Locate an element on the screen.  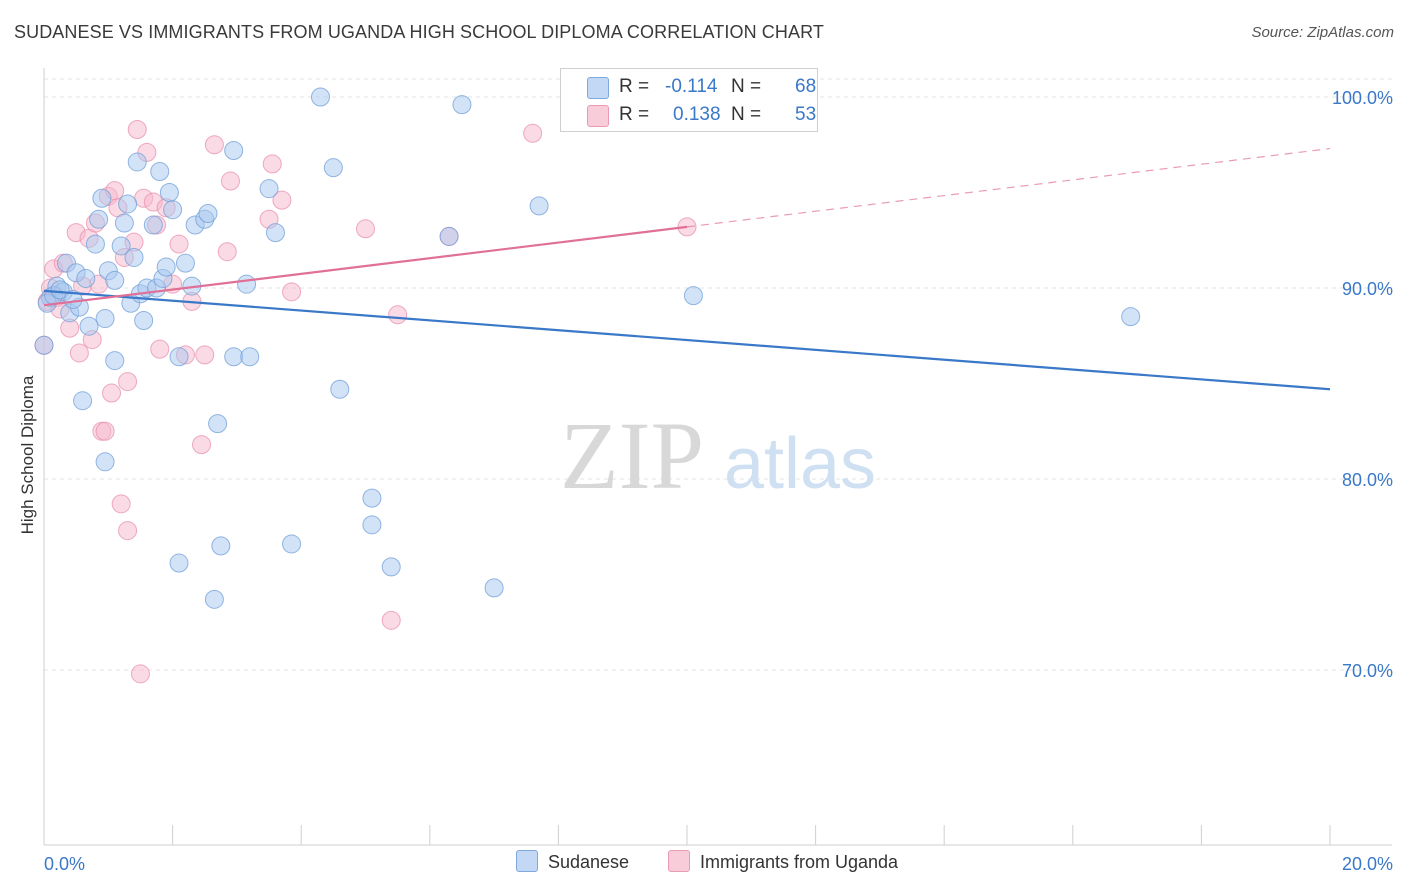
x-tick-label: 20.0% is located at coordinates (1367, 864).